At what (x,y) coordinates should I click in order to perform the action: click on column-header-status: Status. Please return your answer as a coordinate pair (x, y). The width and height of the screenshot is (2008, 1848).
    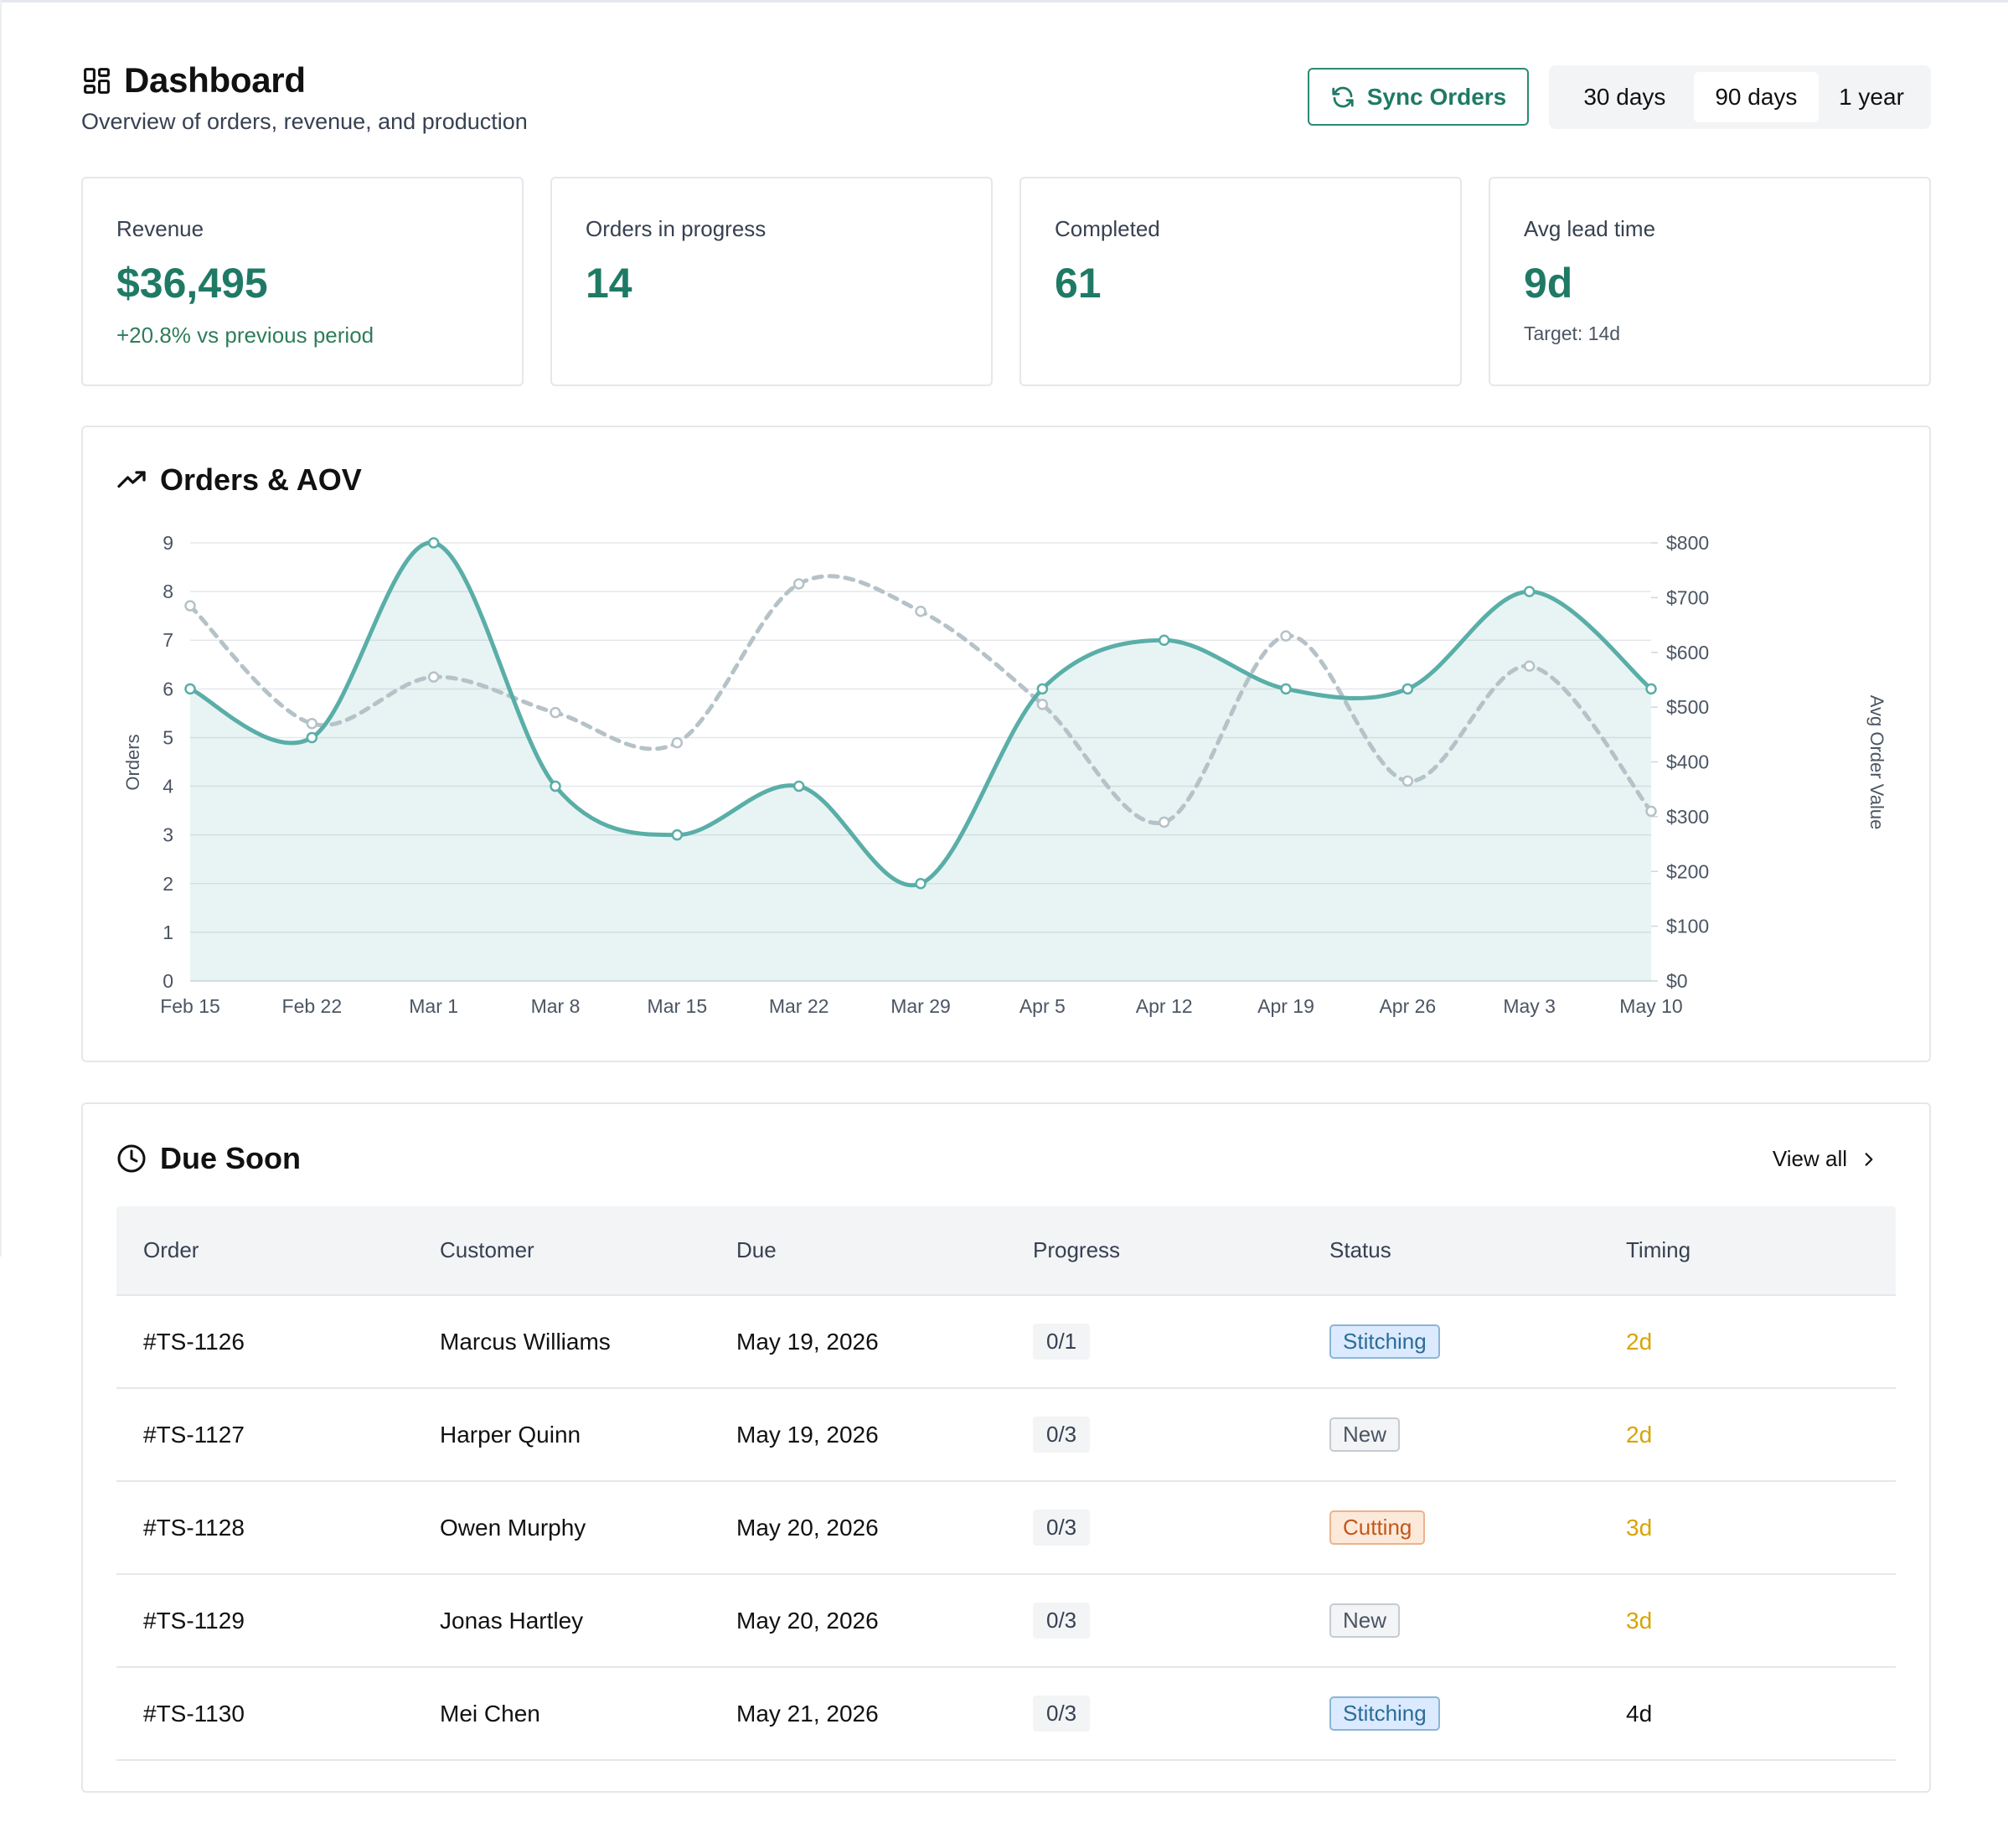
    Looking at the image, I should click on (1360, 1249).